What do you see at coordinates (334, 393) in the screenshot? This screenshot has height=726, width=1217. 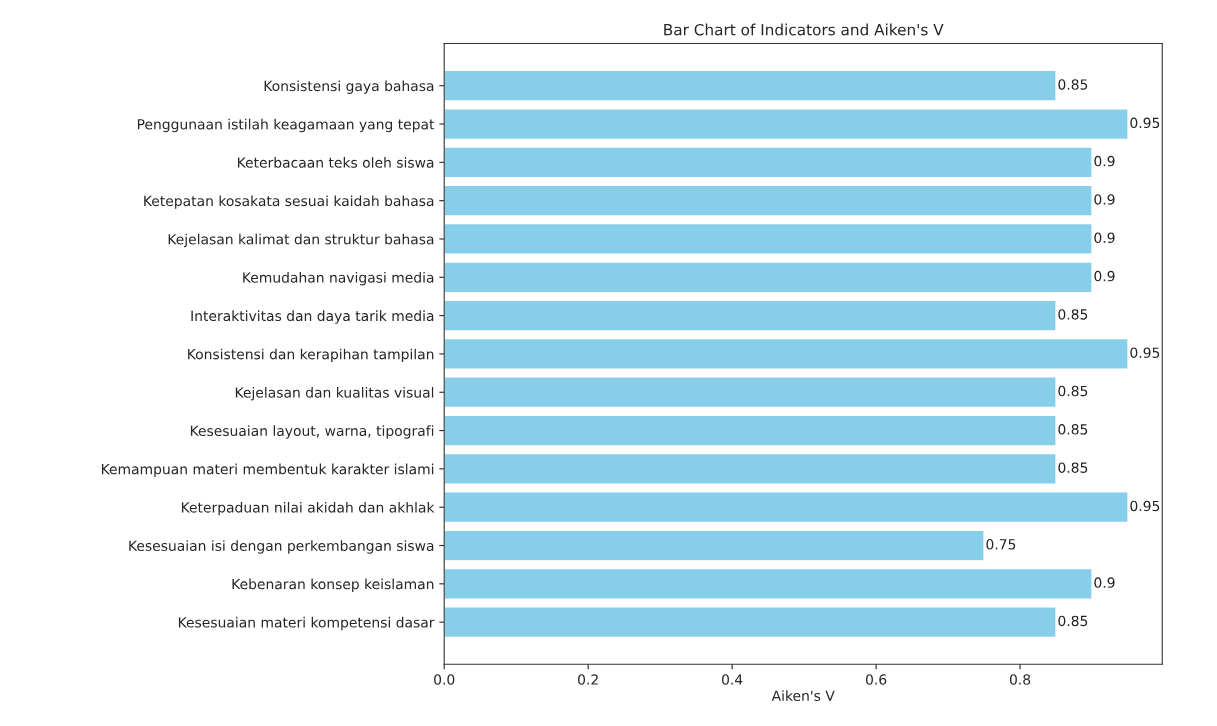 I see `y-tick-label: Kejelasan dan kualitas visual` at bounding box center [334, 393].